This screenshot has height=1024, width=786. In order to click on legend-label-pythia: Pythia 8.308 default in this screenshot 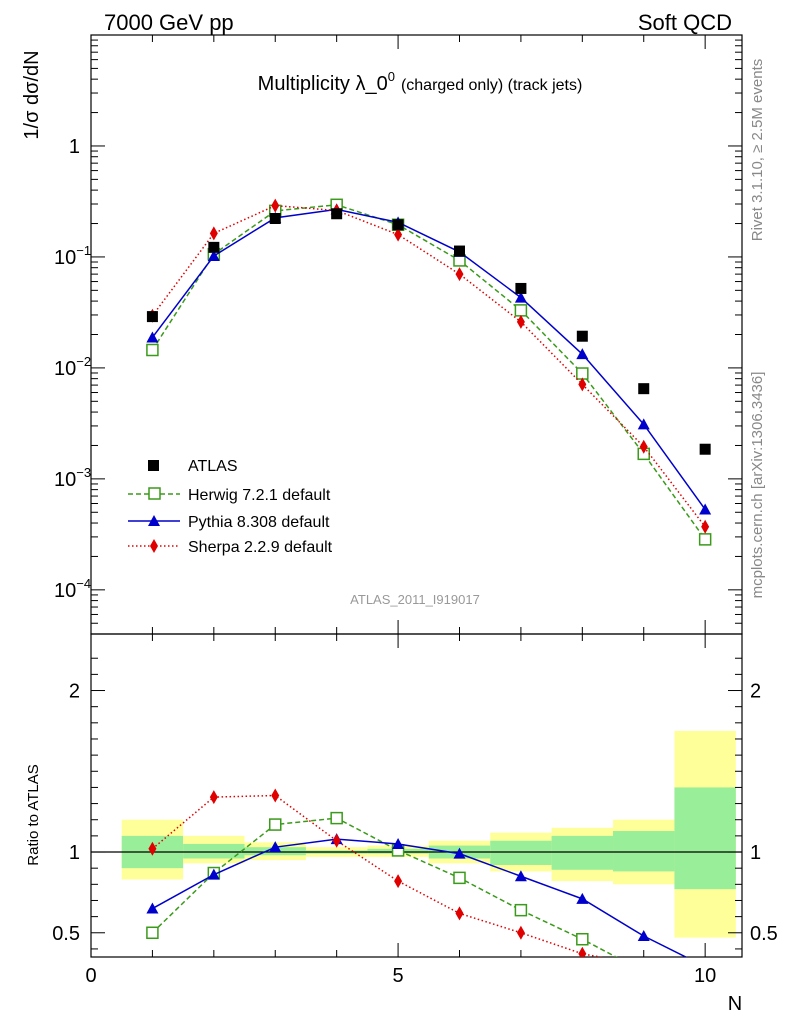, I will do `click(259, 522)`.